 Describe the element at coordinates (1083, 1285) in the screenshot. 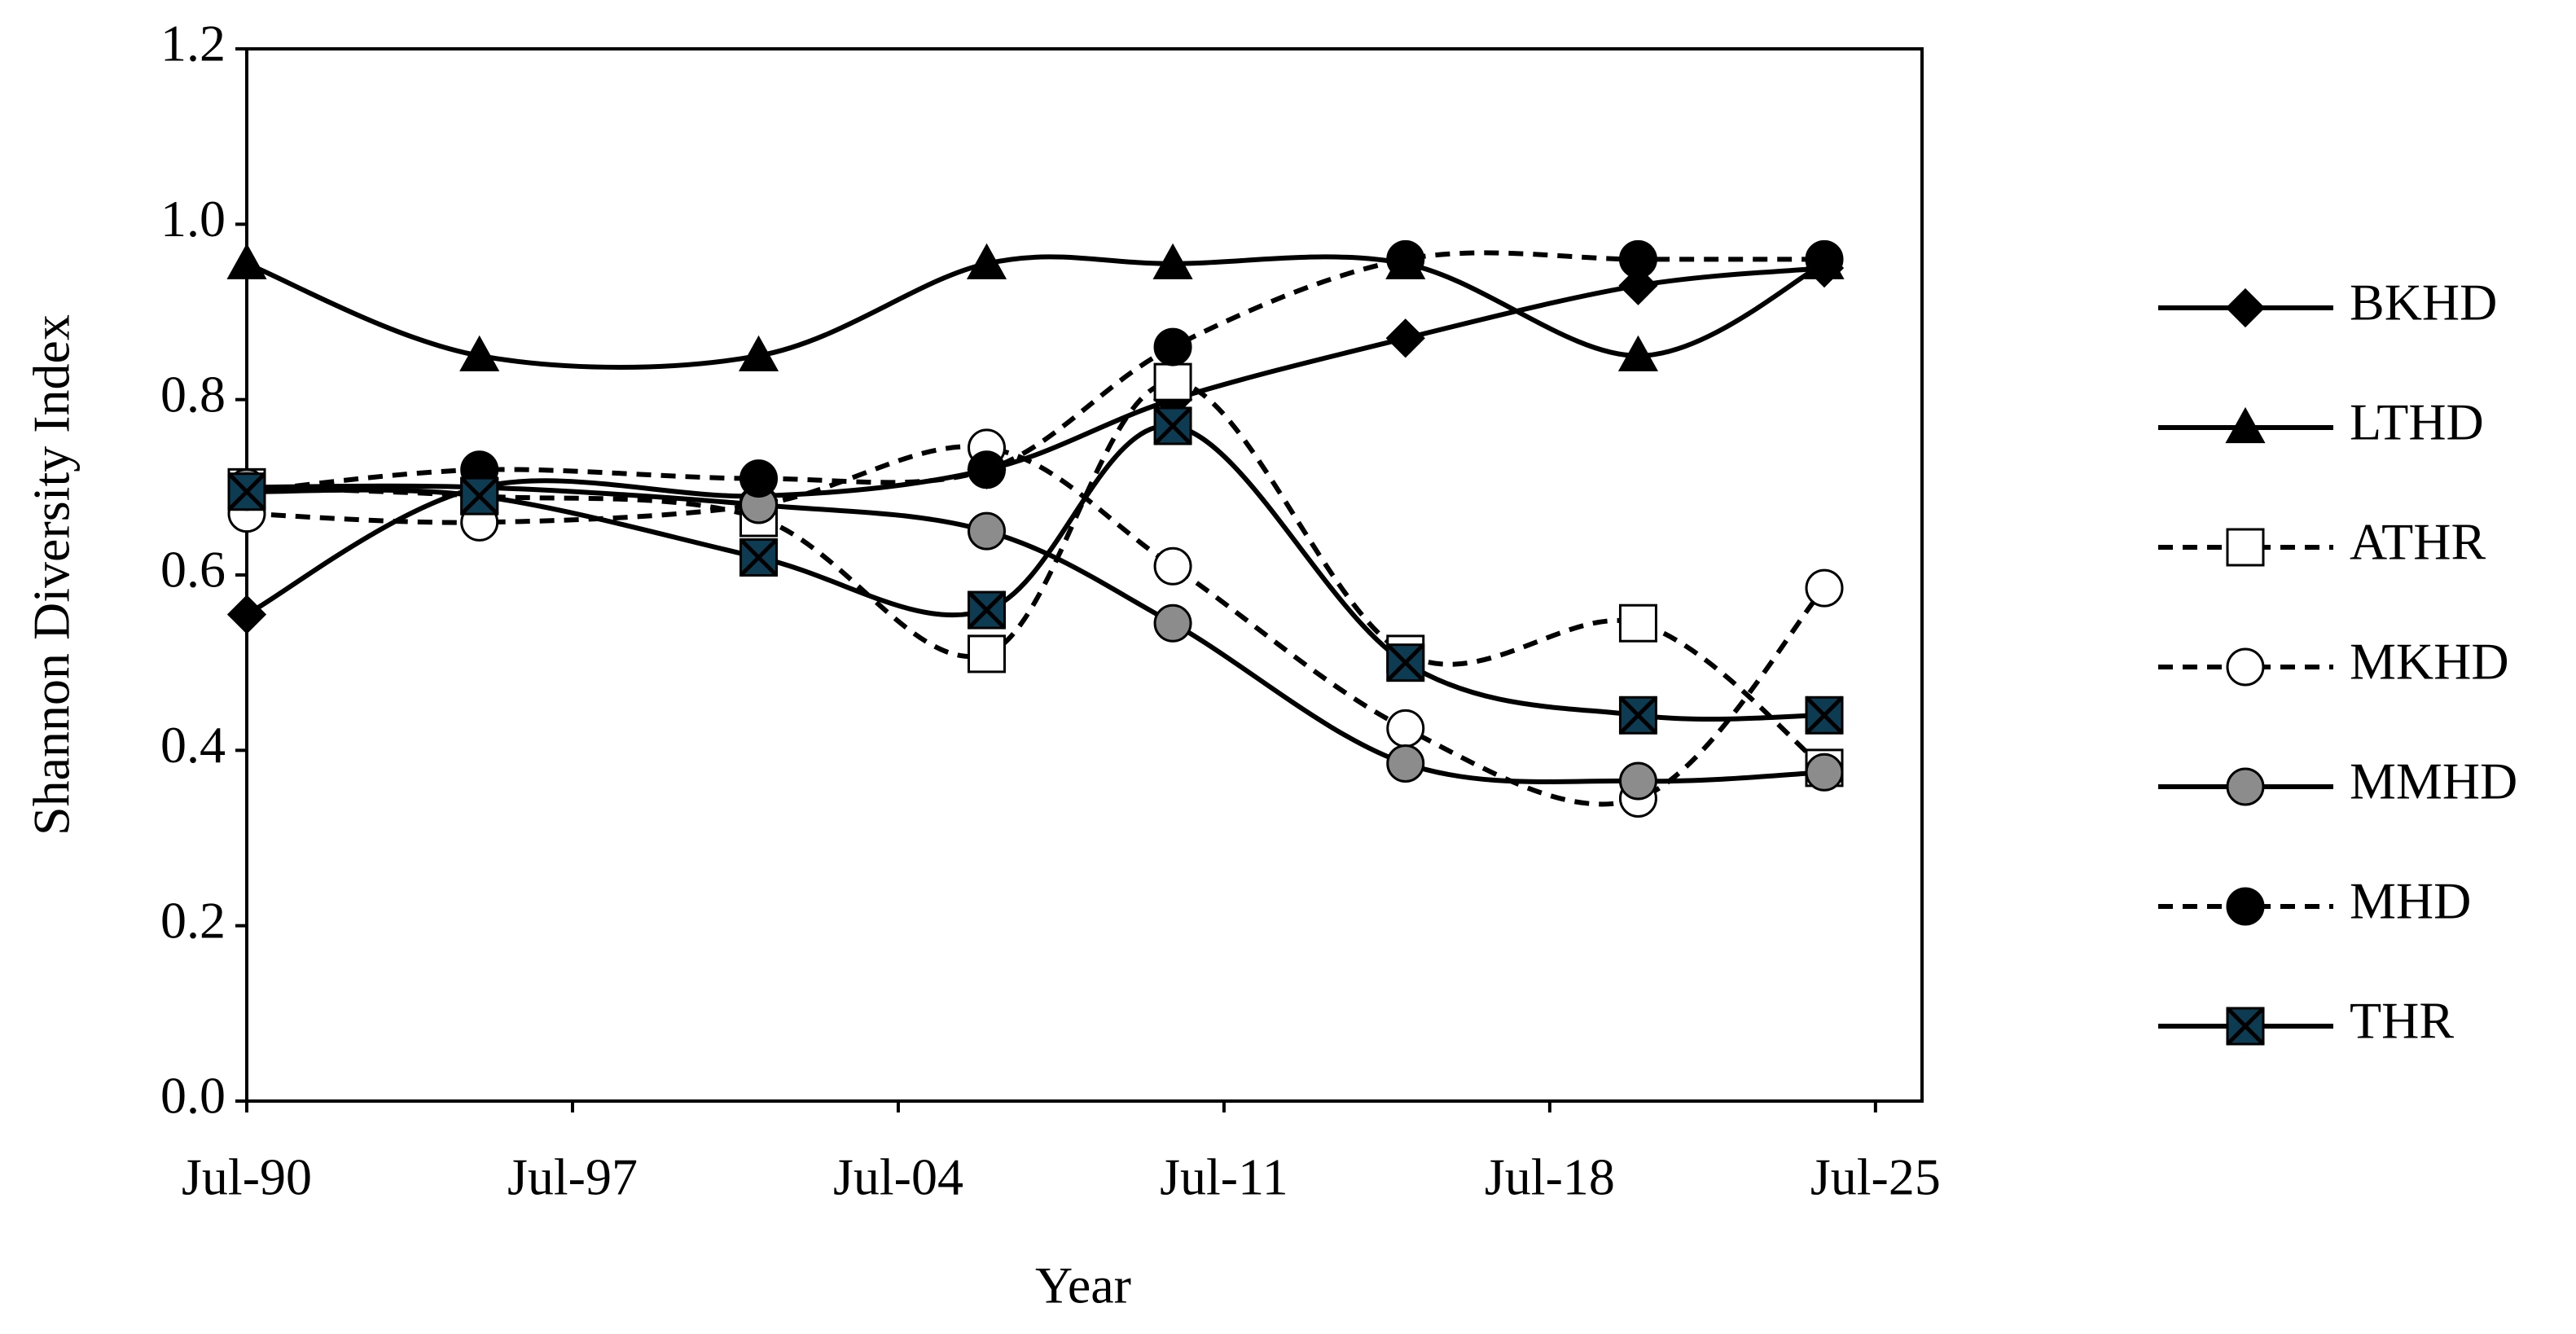

I see `x-axis-title: Year` at that location.